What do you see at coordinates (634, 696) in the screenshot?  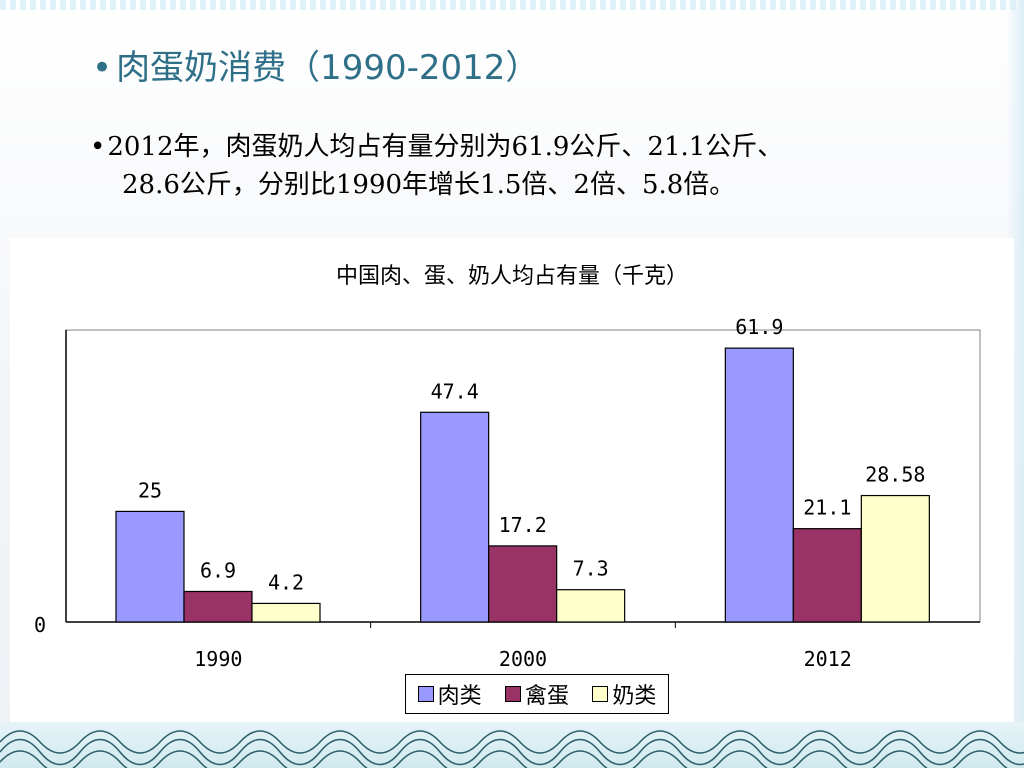 I see `legend-label: 奶类` at bounding box center [634, 696].